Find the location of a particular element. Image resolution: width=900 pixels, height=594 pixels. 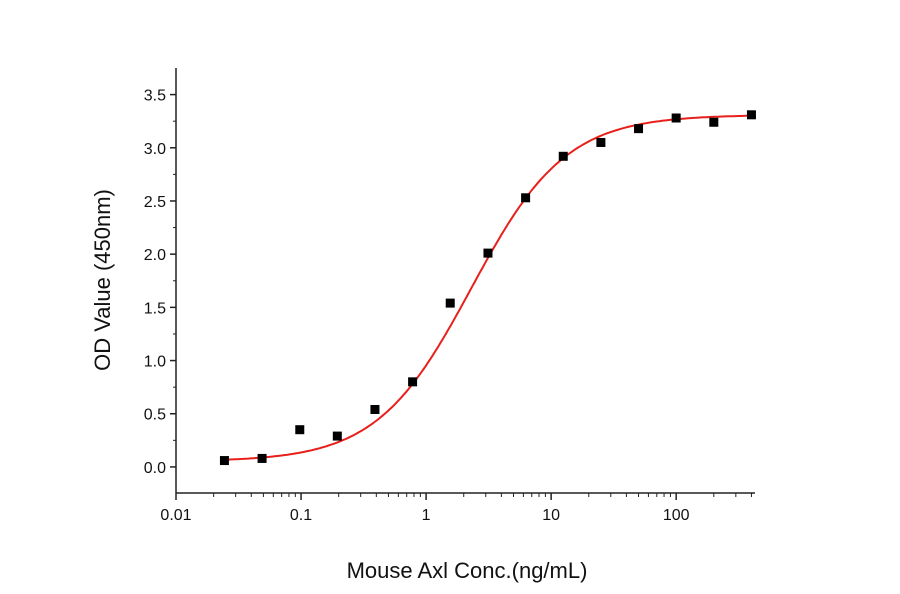

y-axis-label: OD Value (450nm) is located at coordinates (102, 280).